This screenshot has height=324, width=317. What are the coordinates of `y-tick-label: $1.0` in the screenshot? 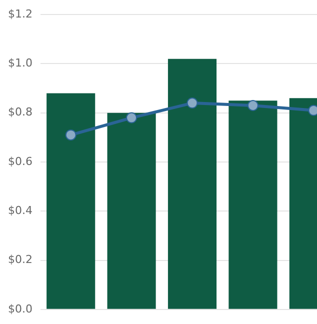 It's located at (20, 63).